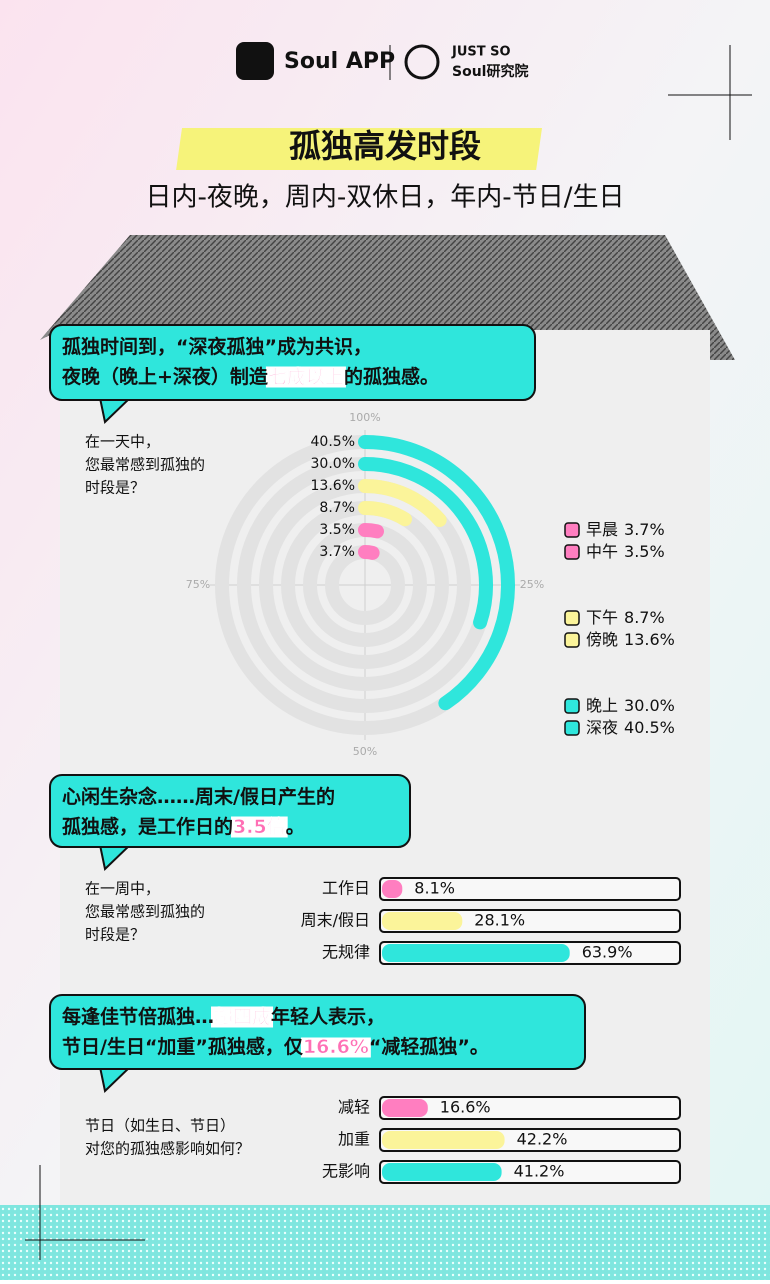  Describe the element at coordinates (147, 826) in the screenshot. I see `callout-span: 孤独感，是工作日的` at that location.